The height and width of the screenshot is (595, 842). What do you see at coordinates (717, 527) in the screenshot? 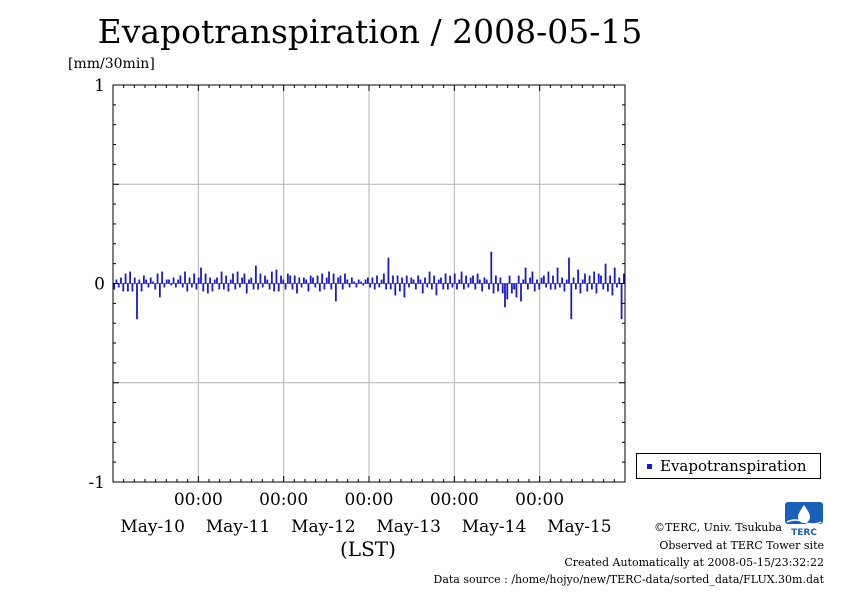
I see `footer-copyright: ©TERC, Univ. Tsukuba` at bounding box center [717, 527].